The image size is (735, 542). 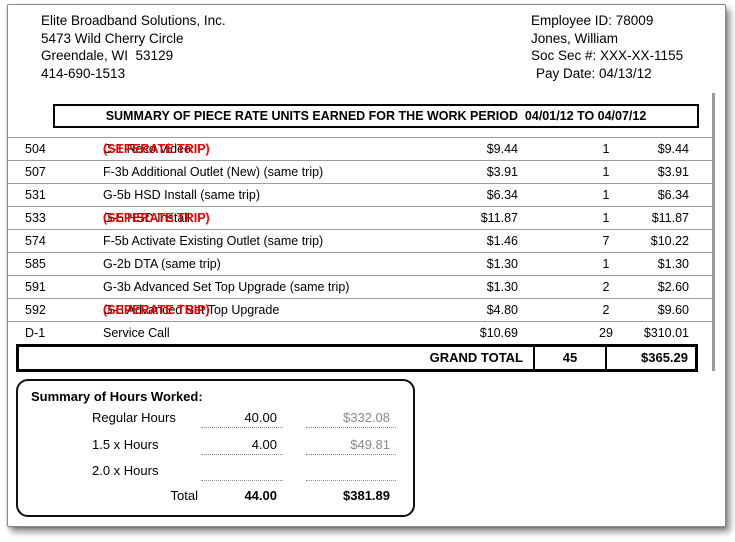 I want to click on hours-row-label: Regular Hours, so click(x=134, y=417).